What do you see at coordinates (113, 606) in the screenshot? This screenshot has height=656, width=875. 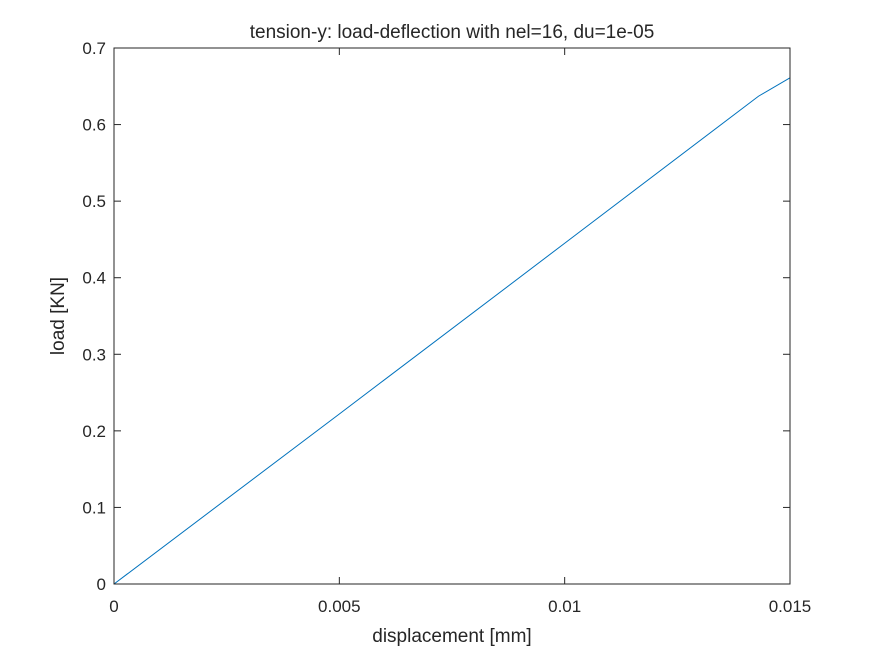 I see `x-tick-label: 0` at bounding box center [113, 606].